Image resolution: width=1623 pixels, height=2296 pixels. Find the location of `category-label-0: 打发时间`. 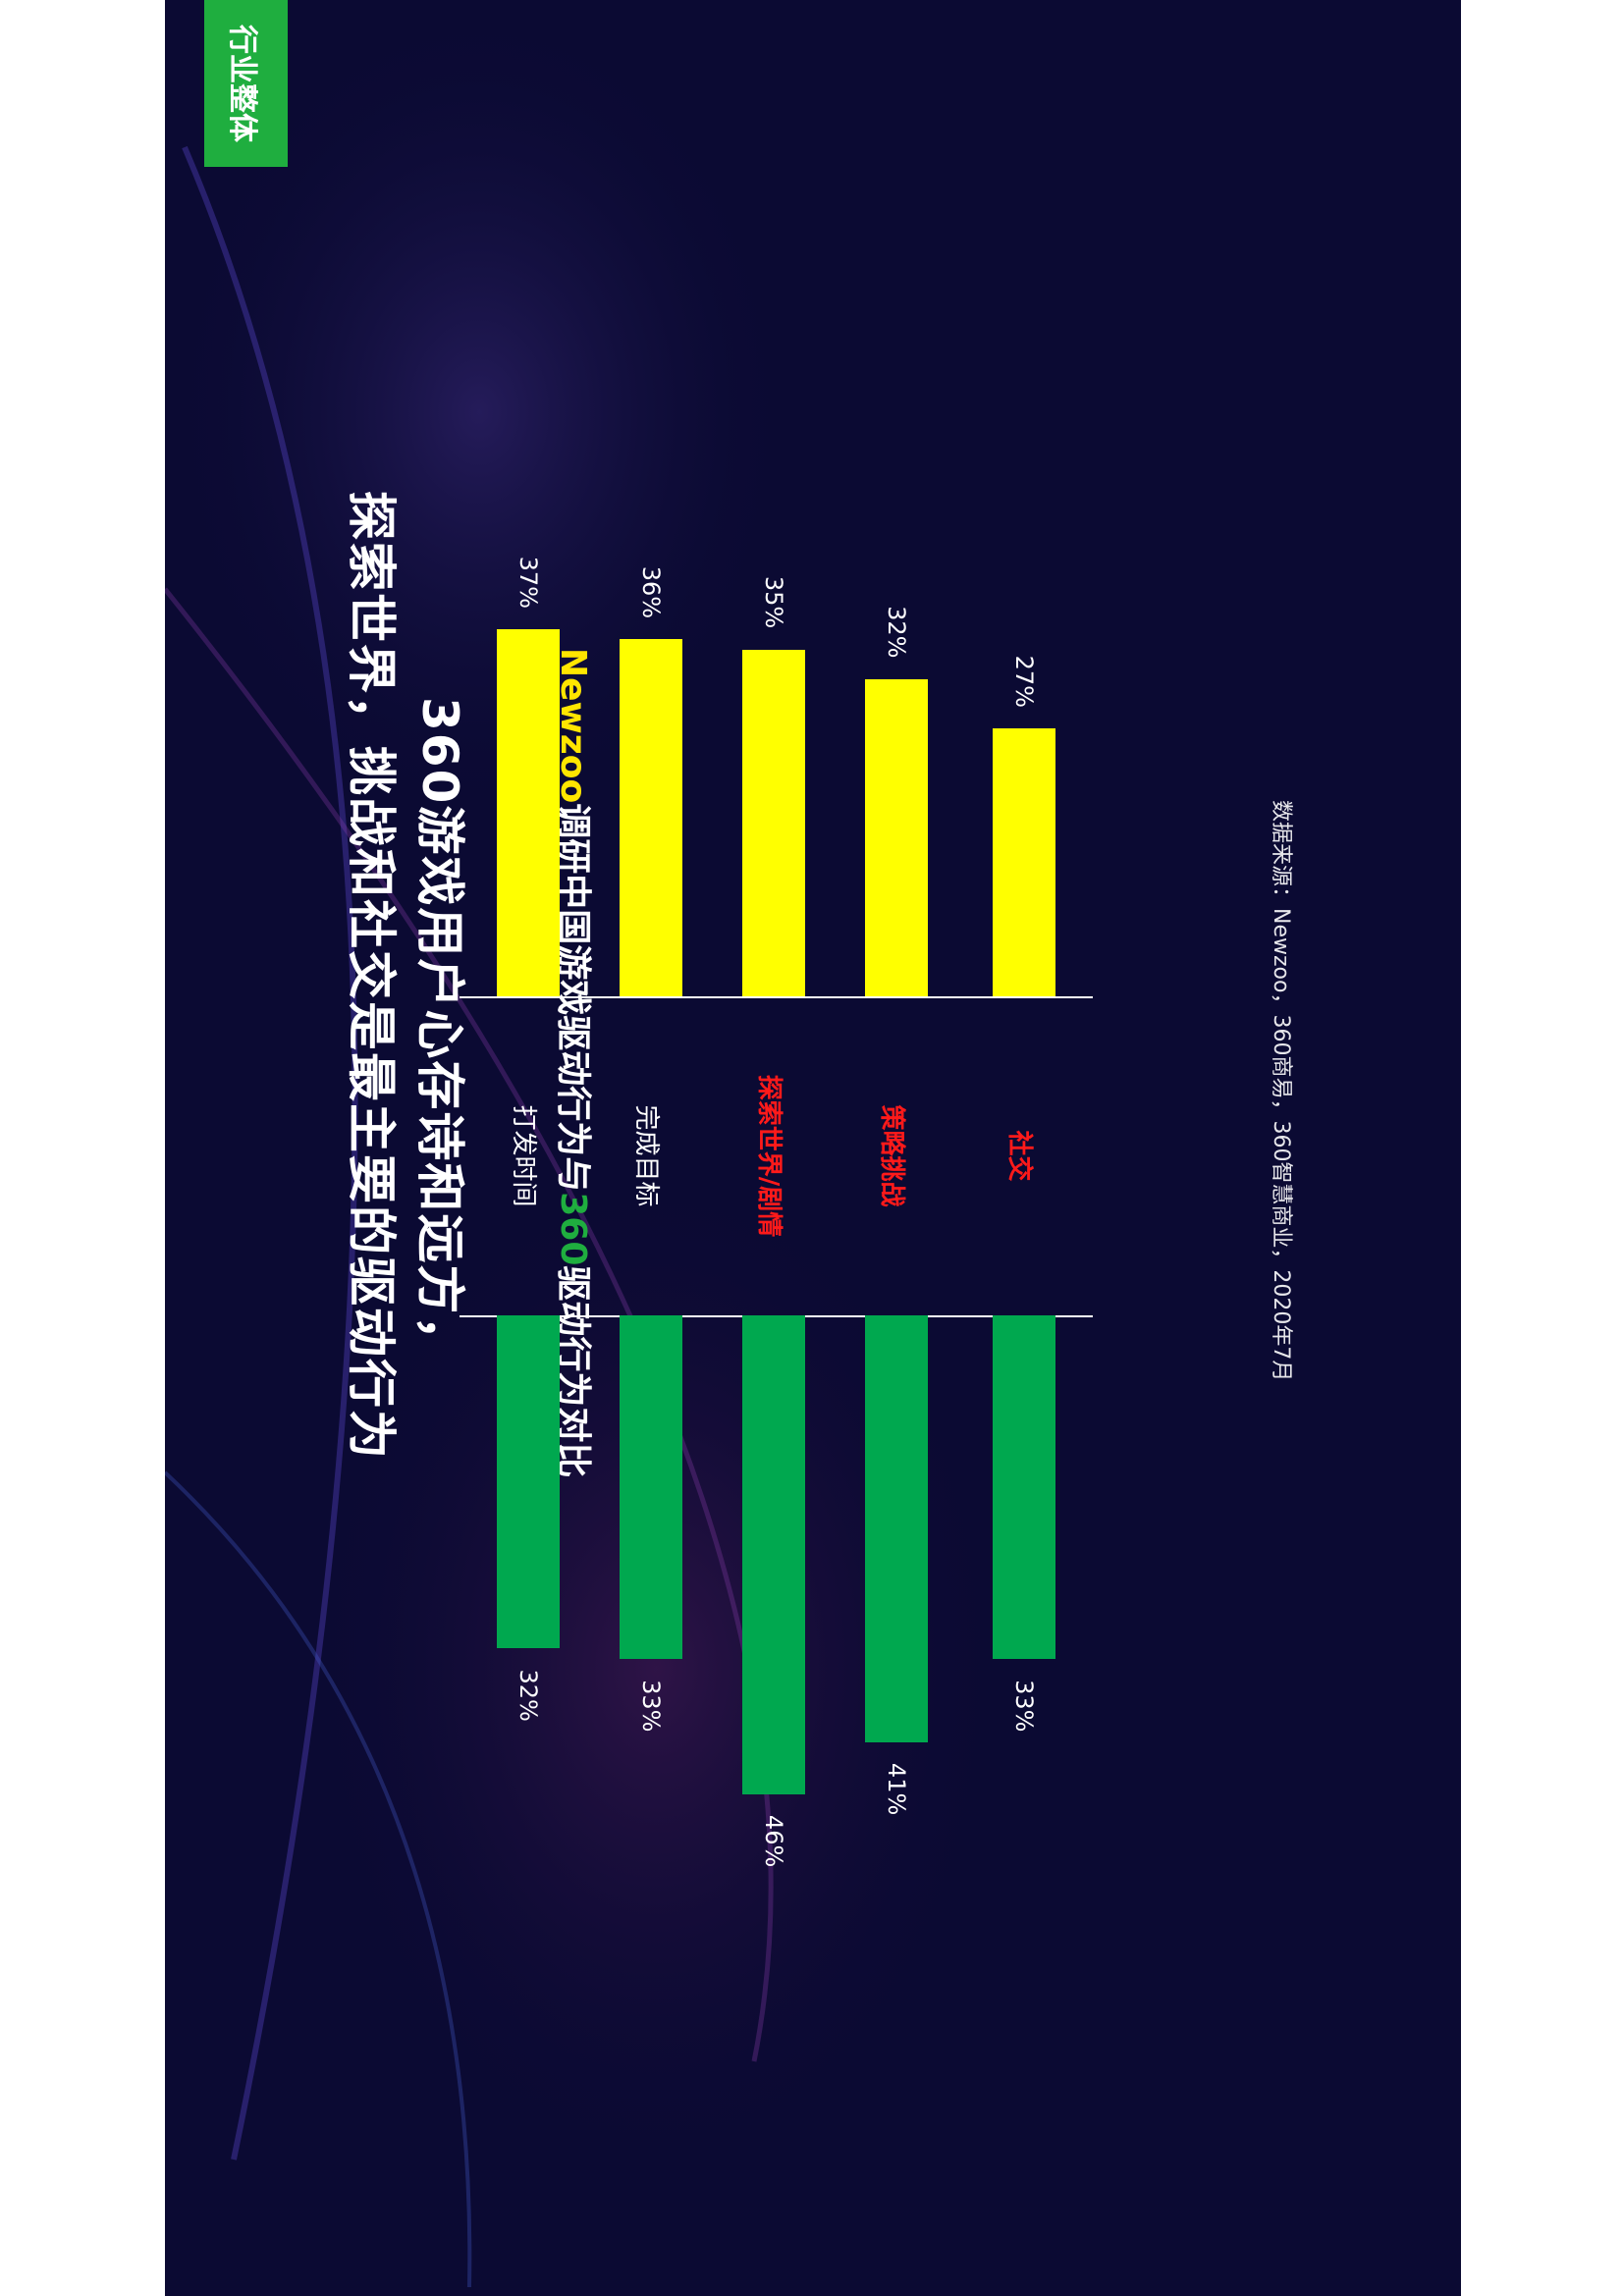

category-label-0: 打发时间 is located at coordinates (524, 1155).